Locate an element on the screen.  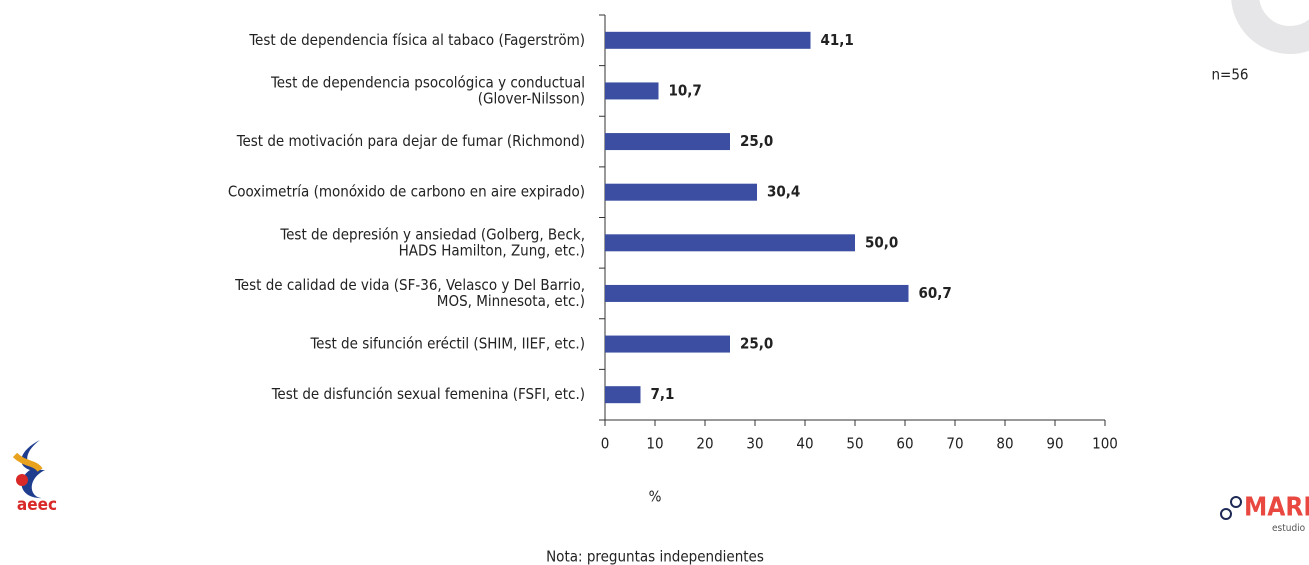
logo-right: MAREC estudio is located at coordinates (1264, 513).